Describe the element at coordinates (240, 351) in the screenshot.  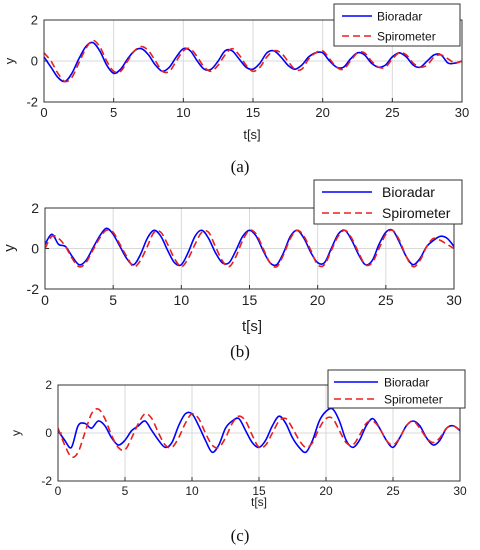
I see `panel-caption: (b)` at that location.